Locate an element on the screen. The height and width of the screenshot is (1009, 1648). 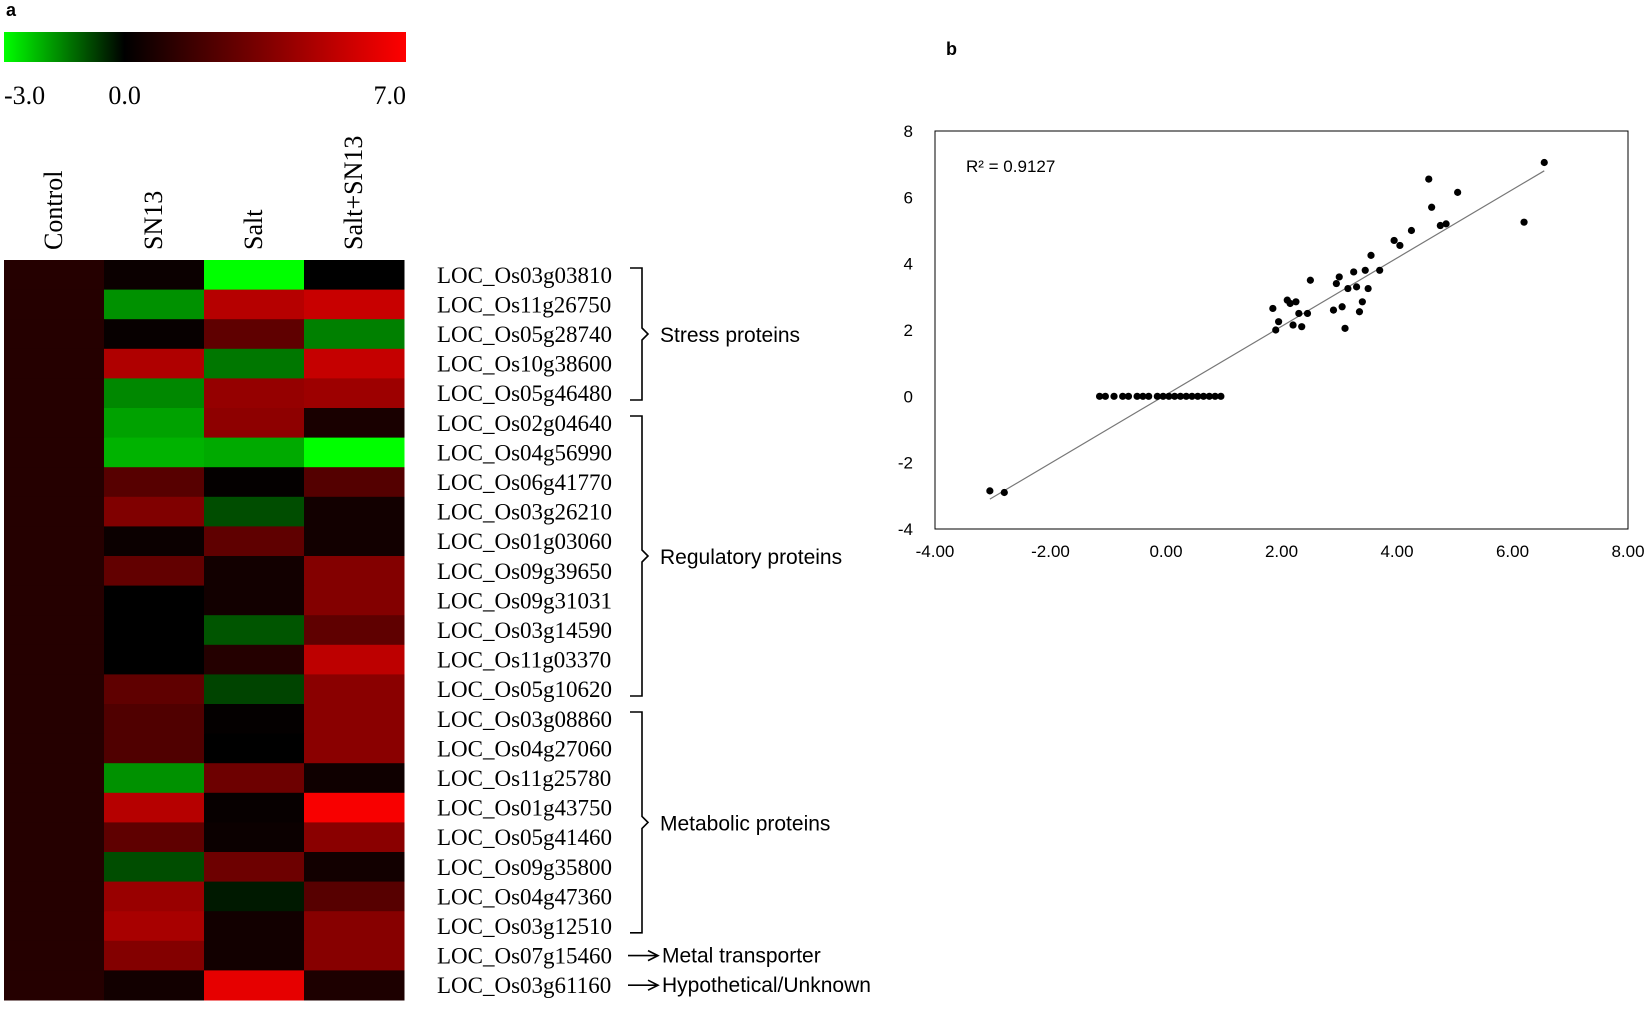
gene-label: LOC_Os11g26750 is located at coordinates (524, 304).